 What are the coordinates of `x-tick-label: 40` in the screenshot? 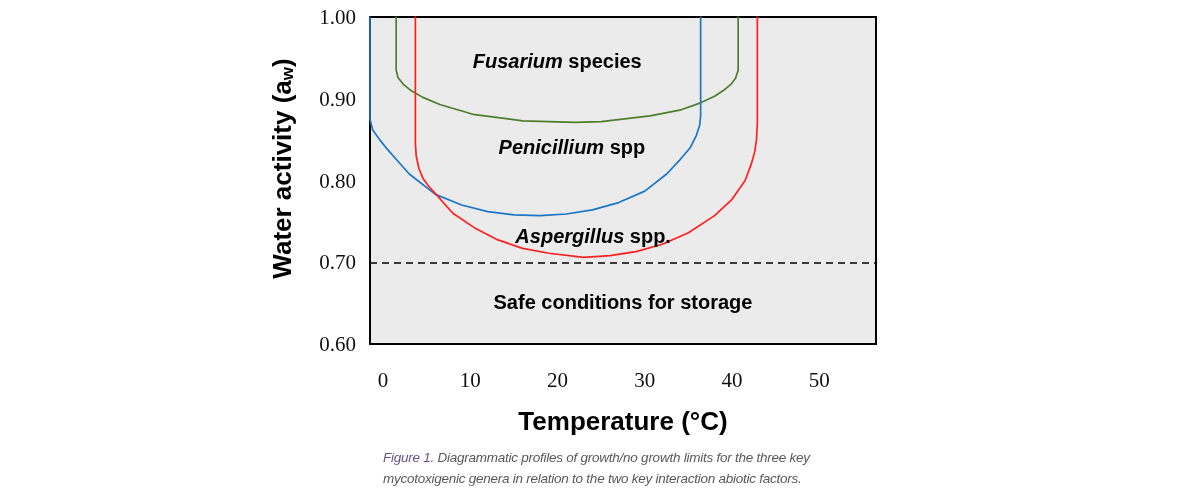 It's located at (732, 379).